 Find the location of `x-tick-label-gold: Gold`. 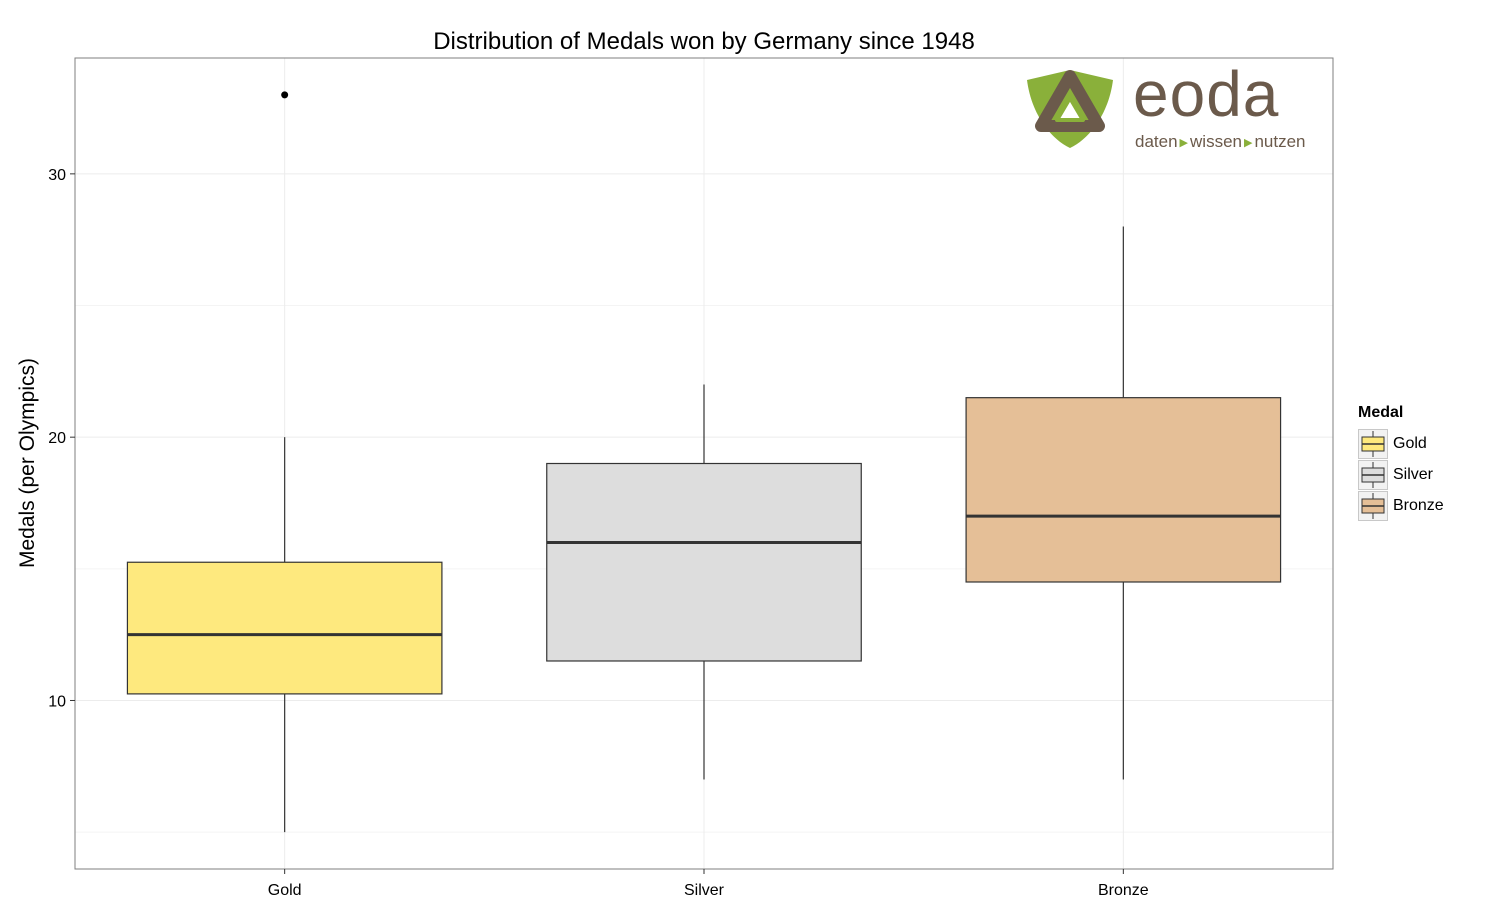

x-tick-label-gold: Gold is located at coordinates (285, 890).